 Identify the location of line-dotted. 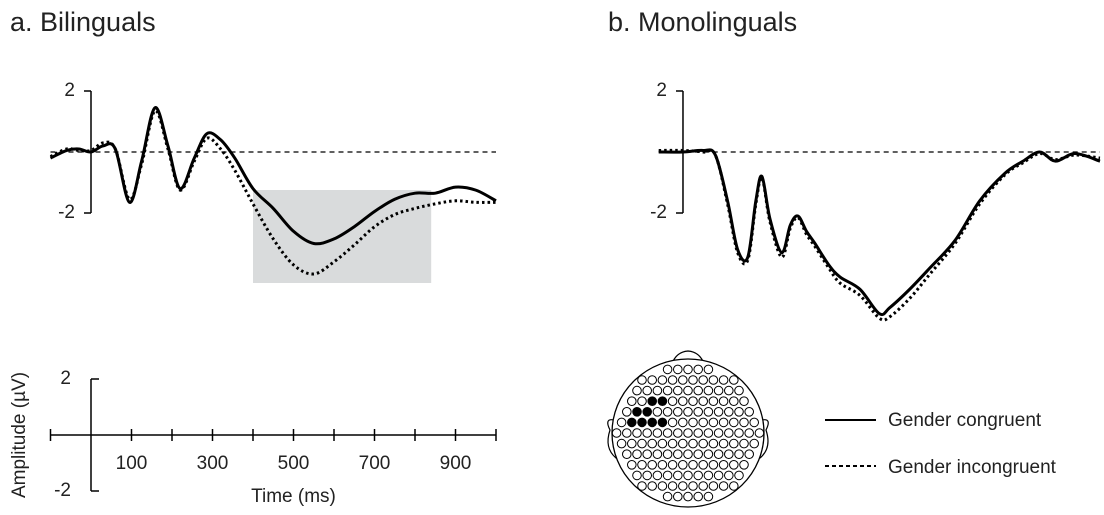
(273, 192).